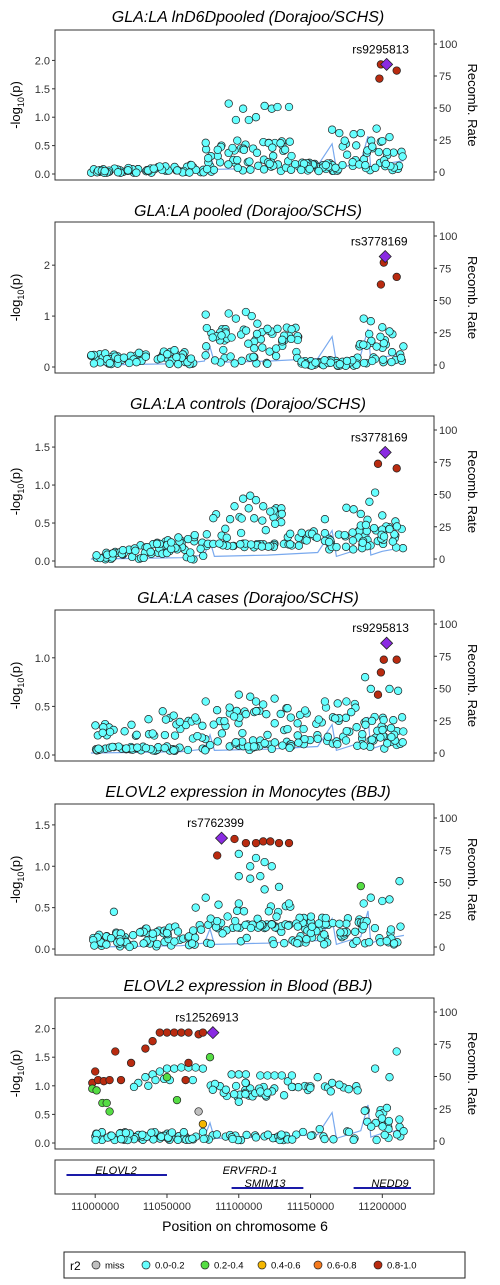  Describe the element at coordinates (248, 598) in the screenshot. I see `panel-title: GLA:LA cases (Dorajoo/SCHS)` at that location.